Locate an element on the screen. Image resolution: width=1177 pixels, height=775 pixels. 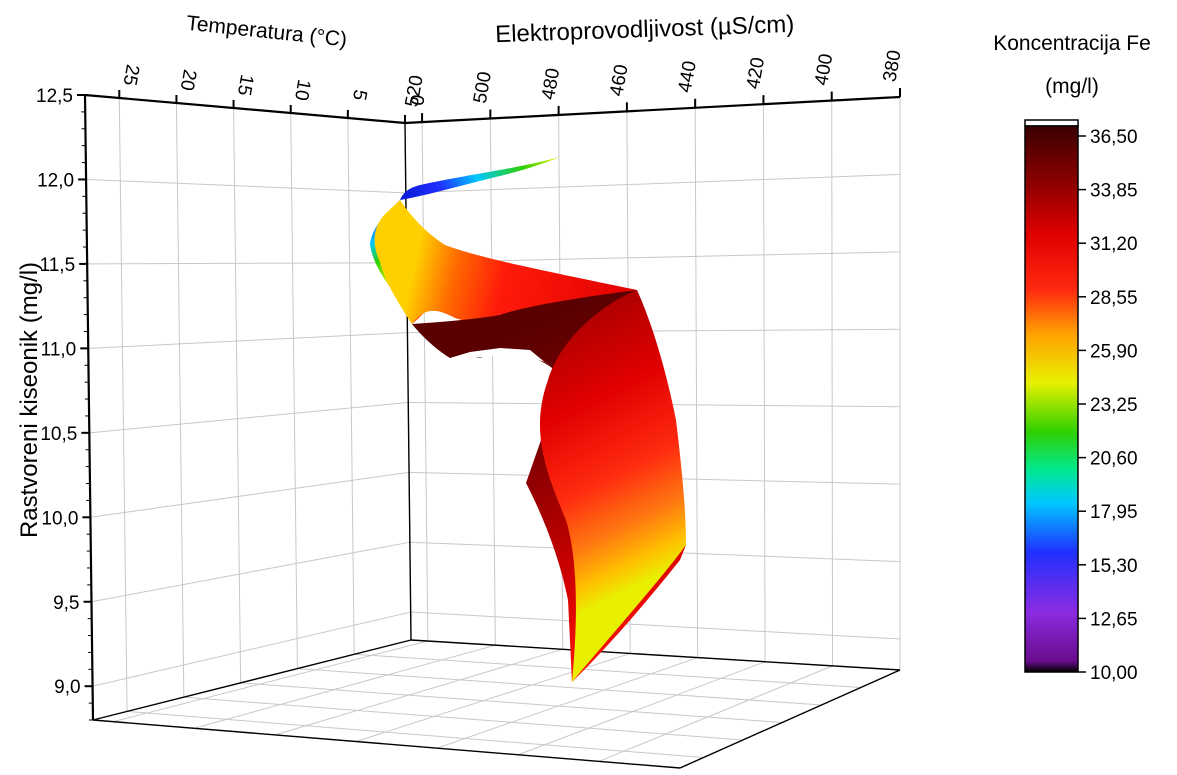
z-tick-label: 9,0 is located at coordinates (67, 687).